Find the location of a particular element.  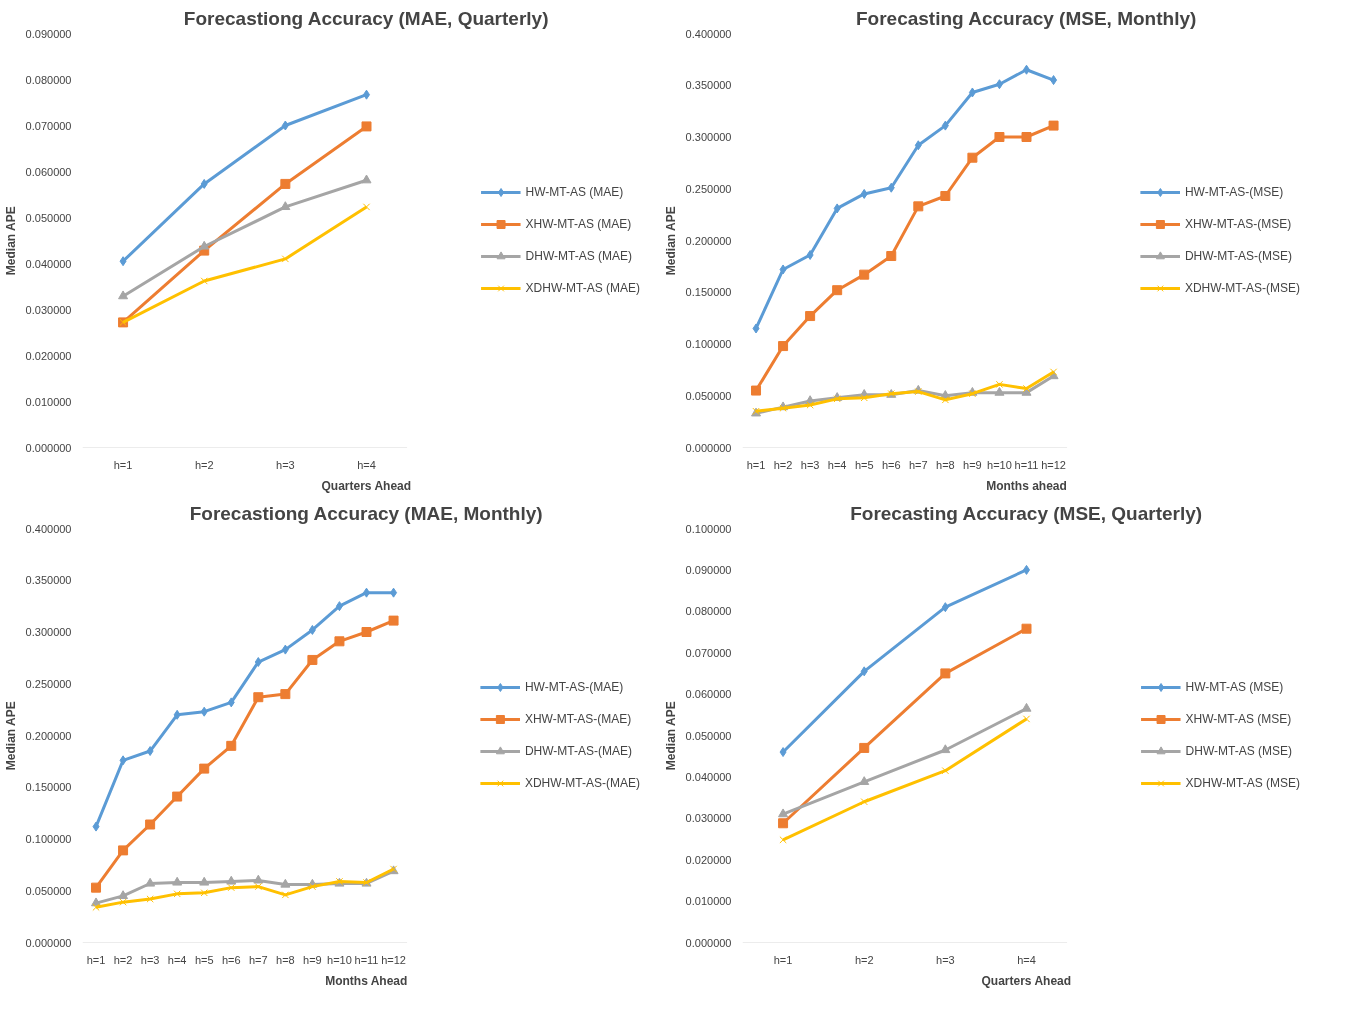

legend-label: XHW-MT-AS-(MAE) is located at coordinates (578, 719).